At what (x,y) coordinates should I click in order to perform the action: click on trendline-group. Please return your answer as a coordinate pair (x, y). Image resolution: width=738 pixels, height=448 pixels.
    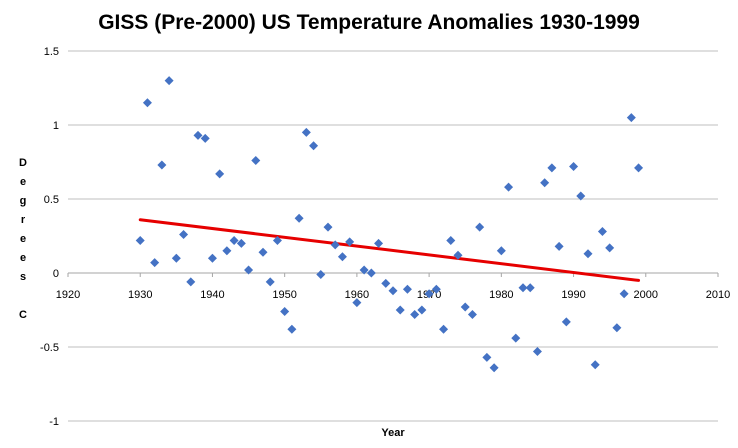
    Looking at the image, I should click on (389, 250).